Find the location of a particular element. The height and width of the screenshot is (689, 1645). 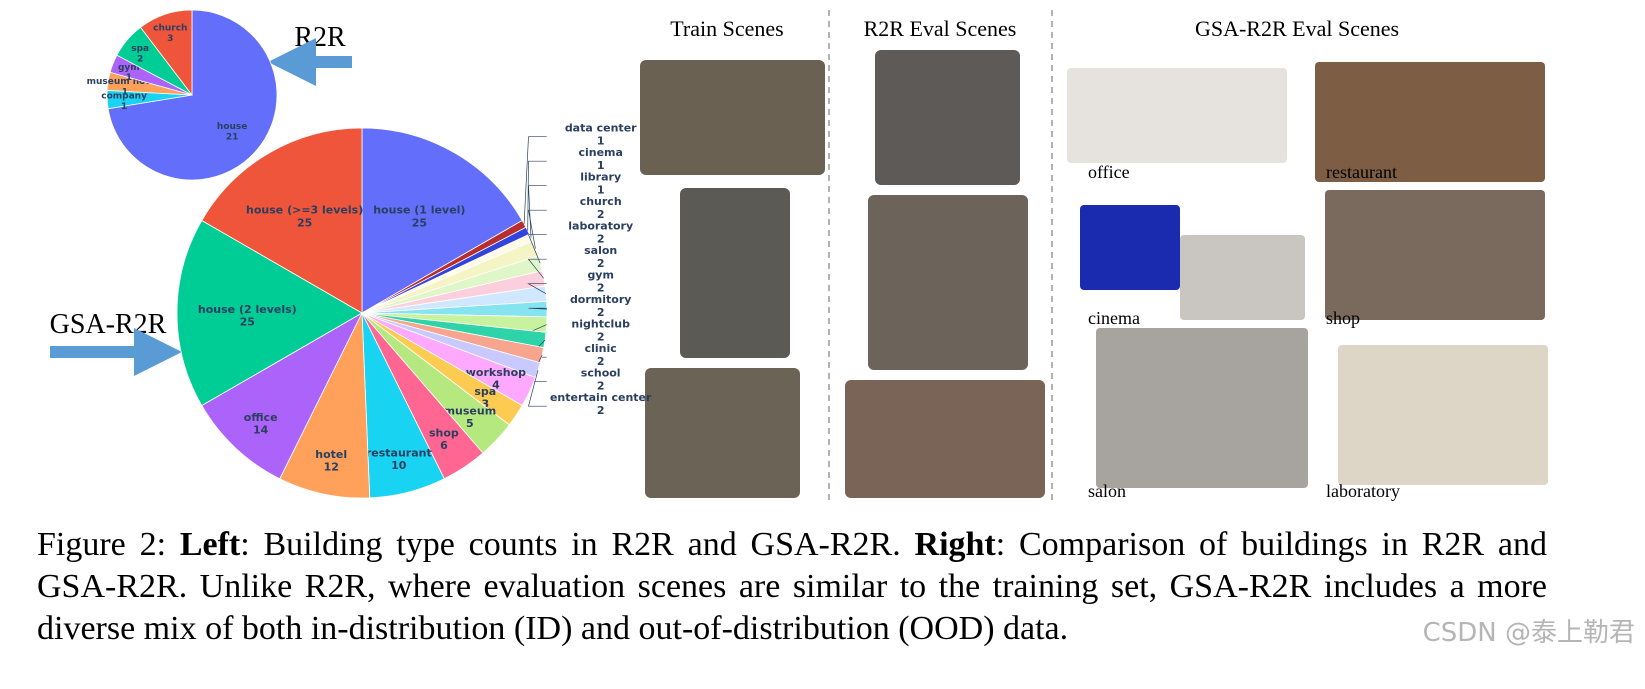

scene-label: restaurant is located at coordinates (1361, 172).